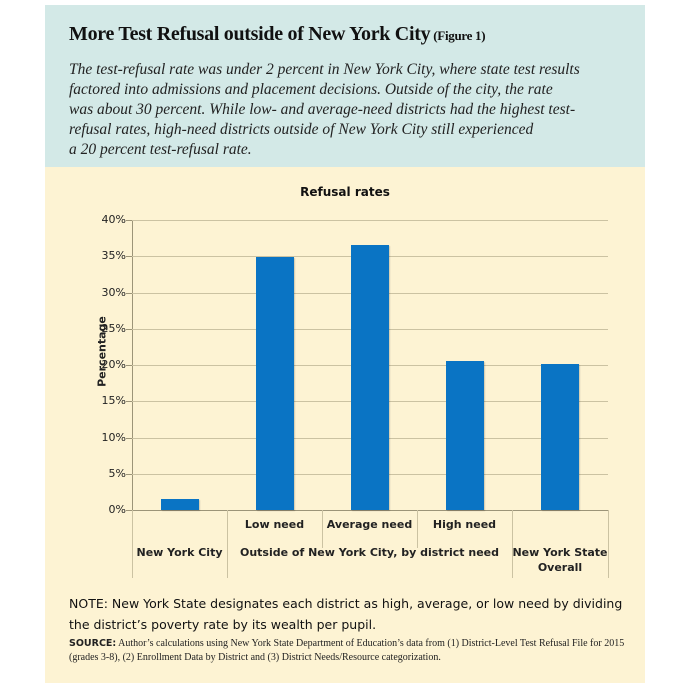 This screenshot has height=690, width=690. What do you see at coordinates (274, 383) in the screenshot?
I see `bar-low-need` at bounding box center [274, 383].